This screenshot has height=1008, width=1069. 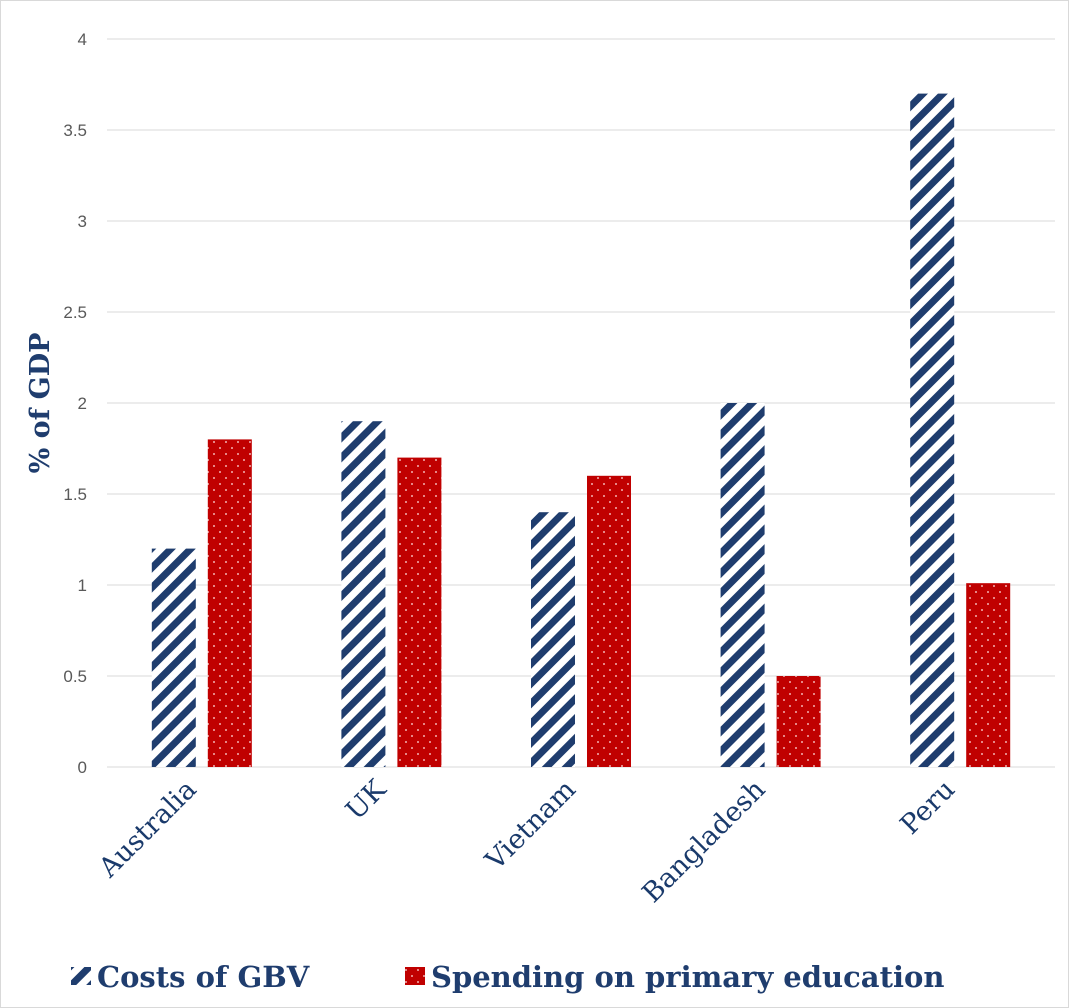 What do you see at coordinates (75, 494) in the screenshot?
I see `y-tick-label: 1.5` at bounding box center [75, 494].